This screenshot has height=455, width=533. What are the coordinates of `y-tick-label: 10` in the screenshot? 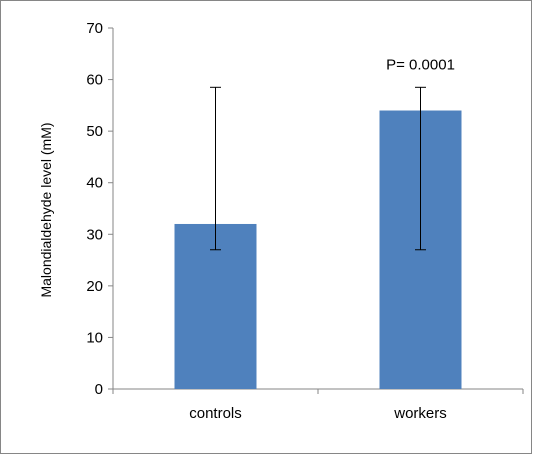 It's located at (94, 337).